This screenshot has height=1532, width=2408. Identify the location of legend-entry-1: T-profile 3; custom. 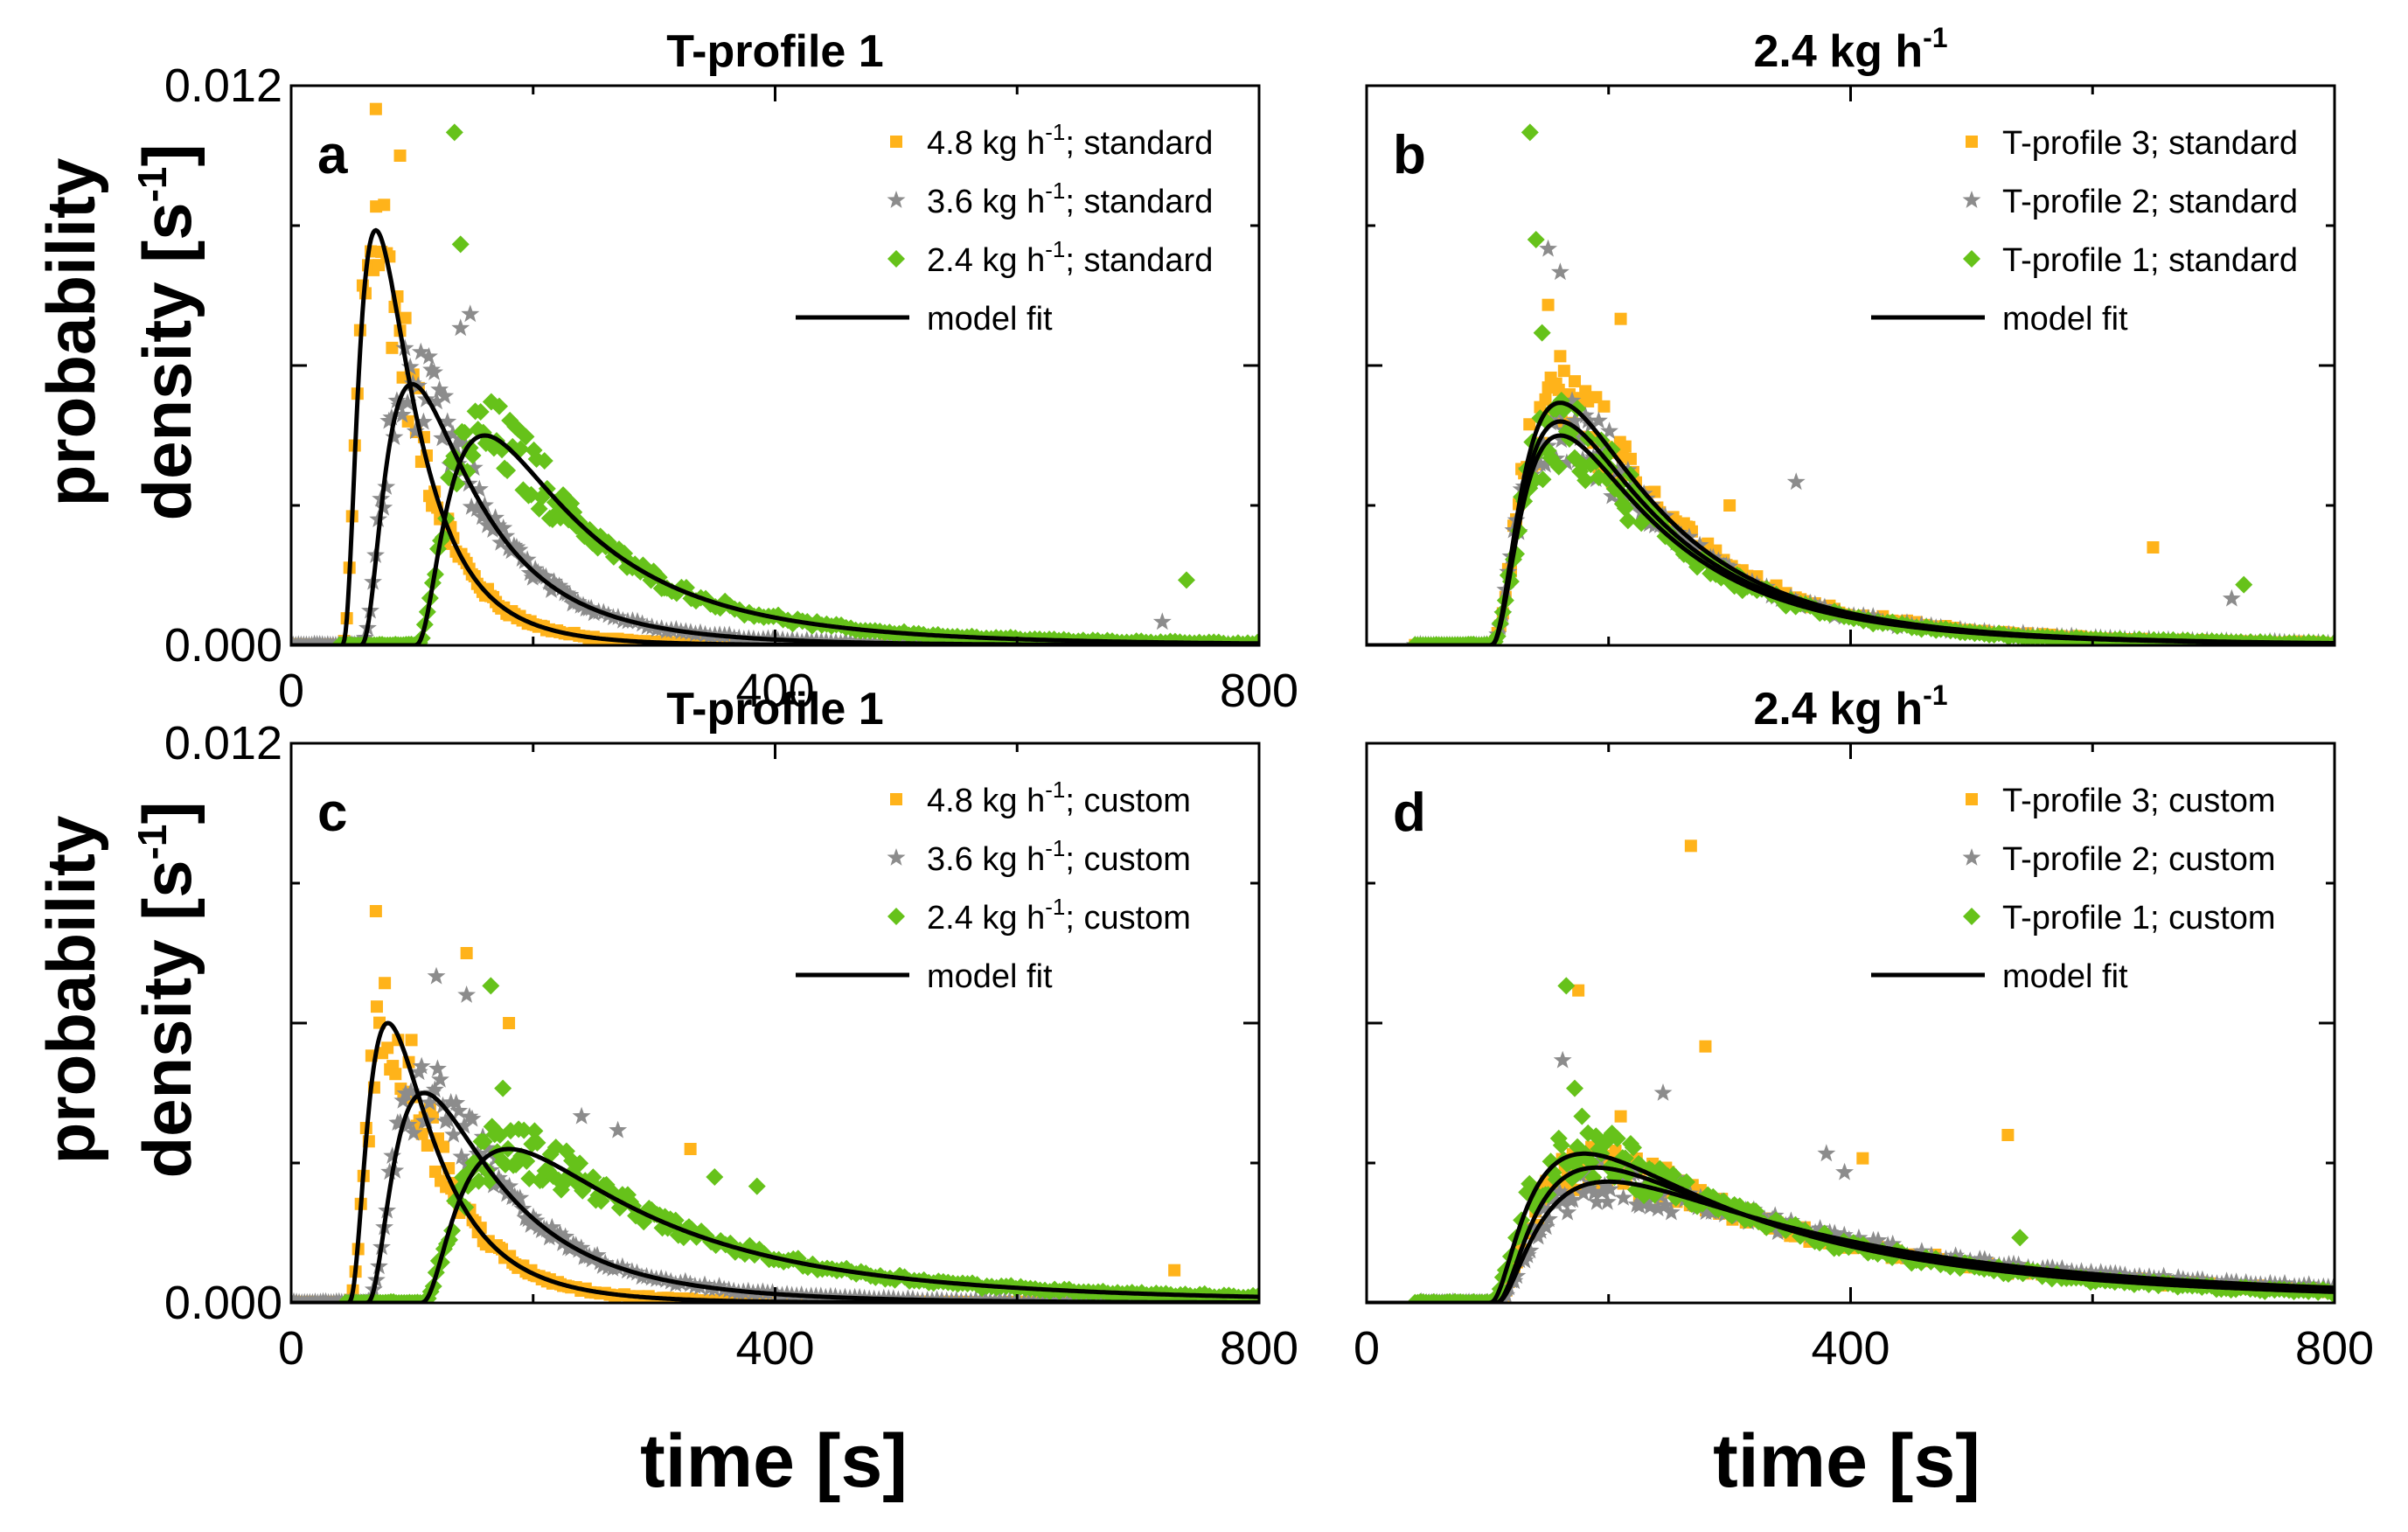
(2139, 801).